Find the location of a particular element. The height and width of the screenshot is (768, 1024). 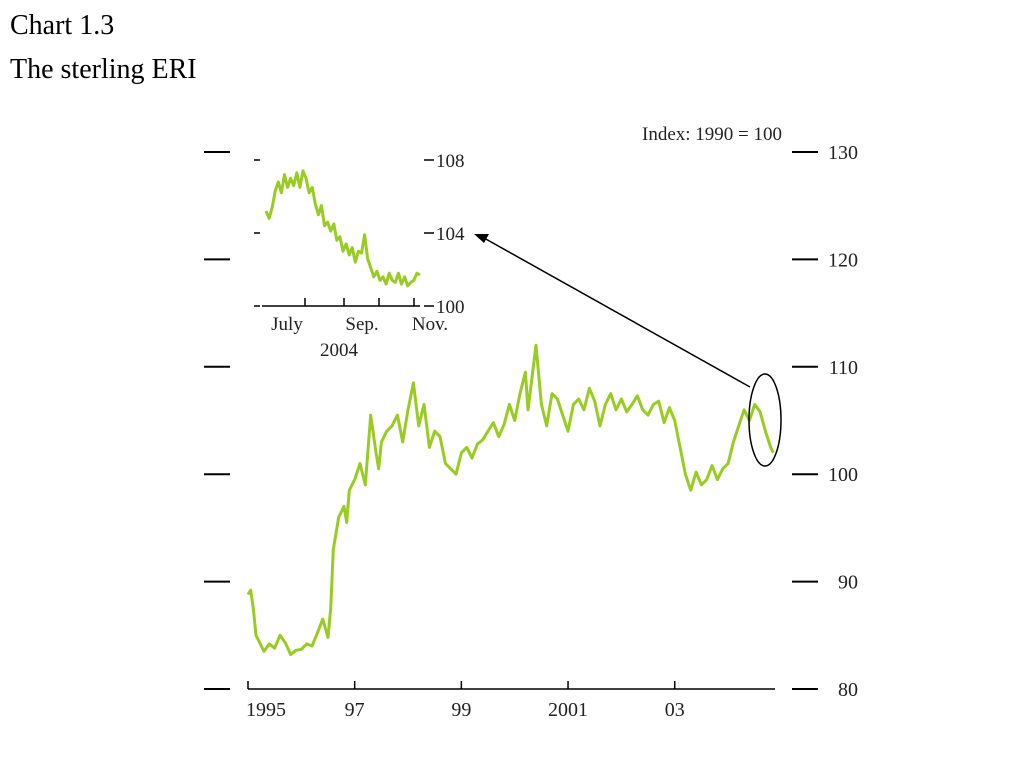

index-note: Index: 1990 = 100 is located at coordinates (712, 134).